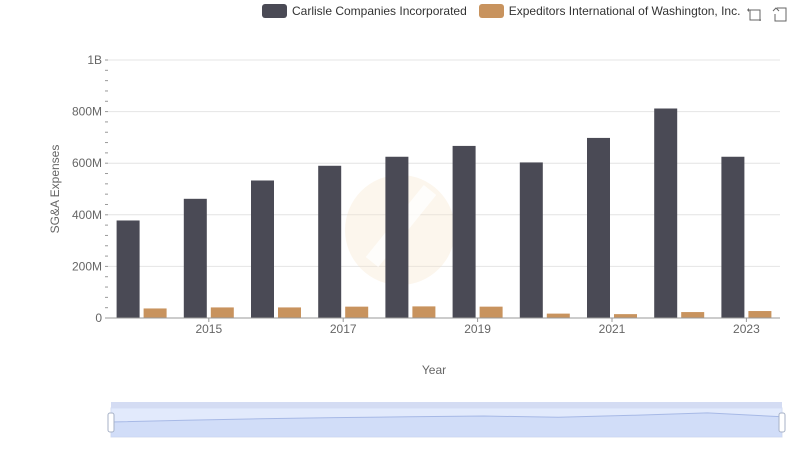  What do you see at coordinates (87, 163) in the screenshot?
I see `y-tick-label: 600M` at bounding box center [87, 163].